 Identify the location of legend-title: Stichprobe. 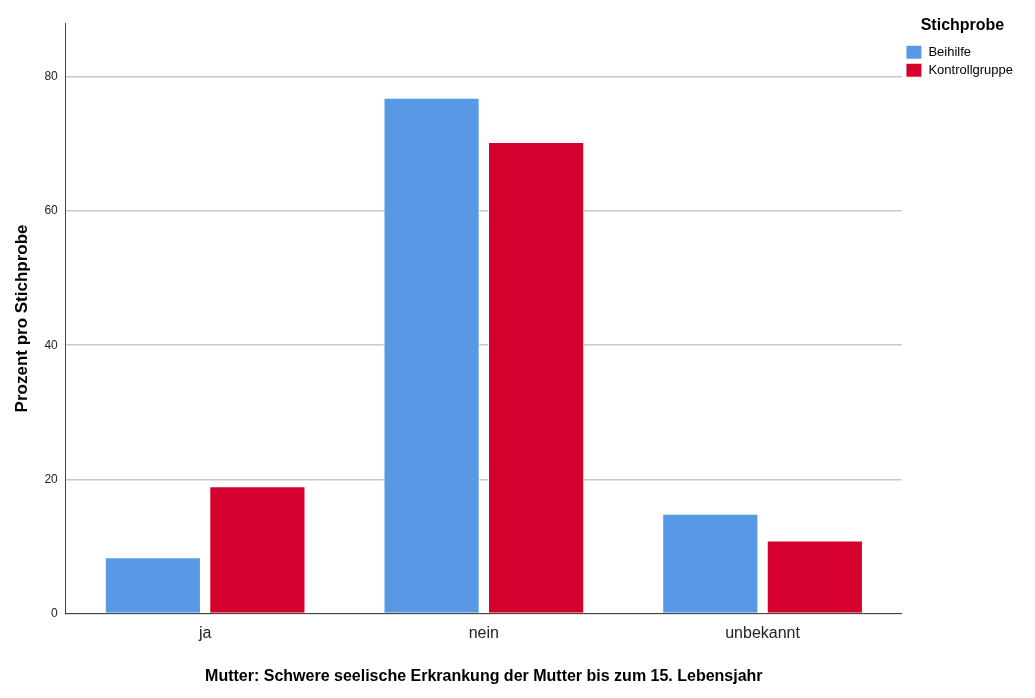
(962, 25).